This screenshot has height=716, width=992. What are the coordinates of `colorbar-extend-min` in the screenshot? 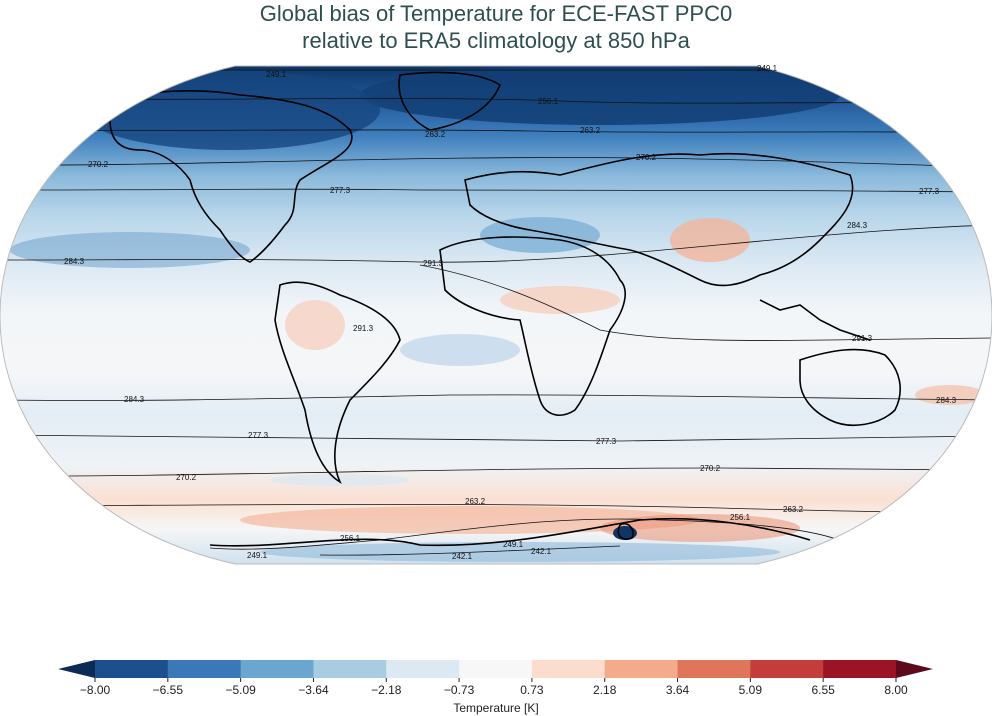 It's located at (76, 669).